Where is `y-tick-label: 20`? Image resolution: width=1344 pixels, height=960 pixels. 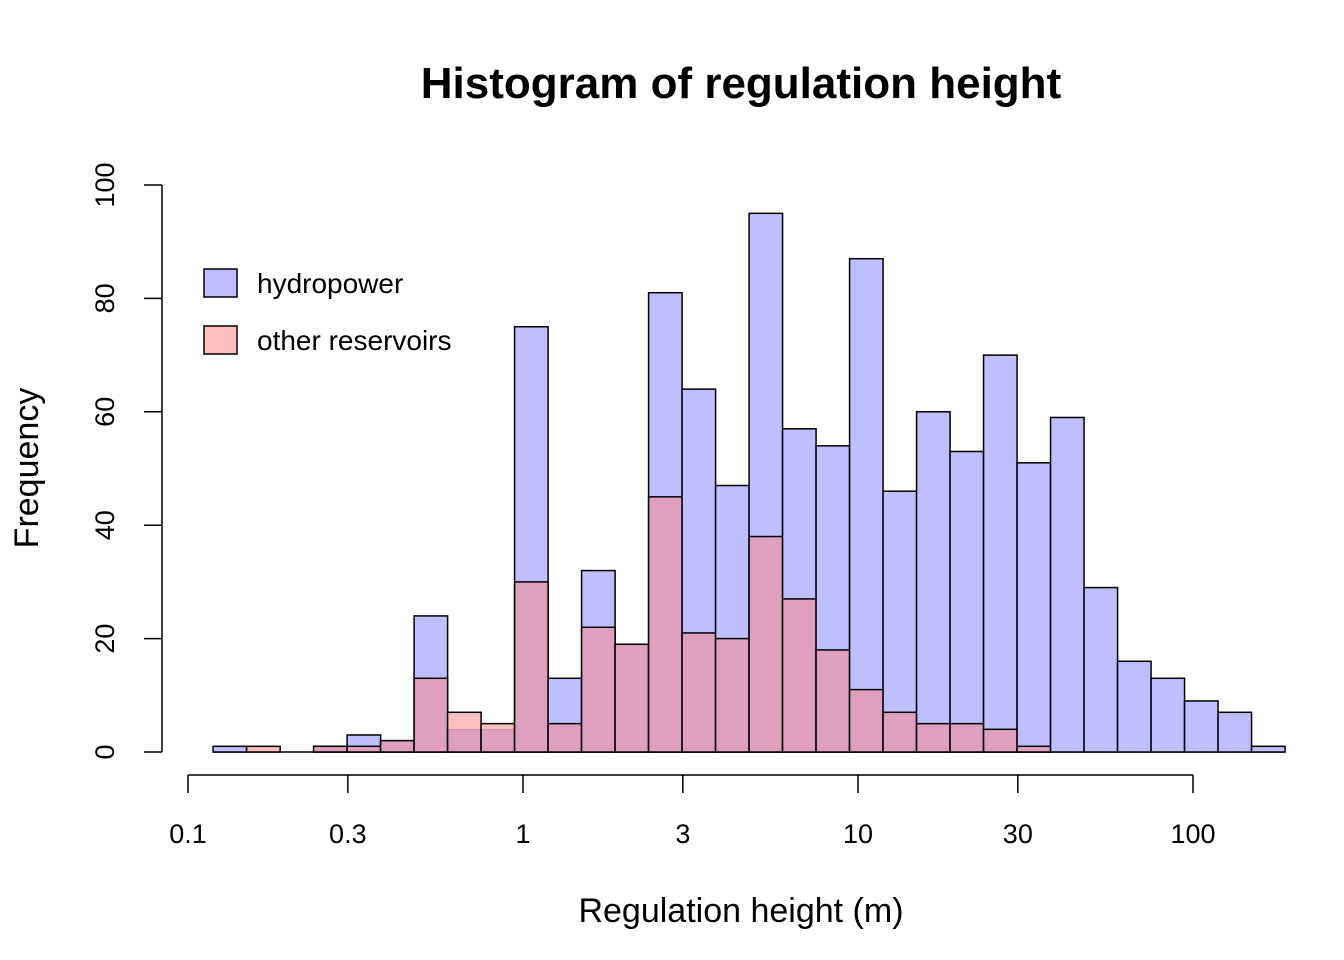 y-tick-label: 20 is located at coordinates (105, 639).